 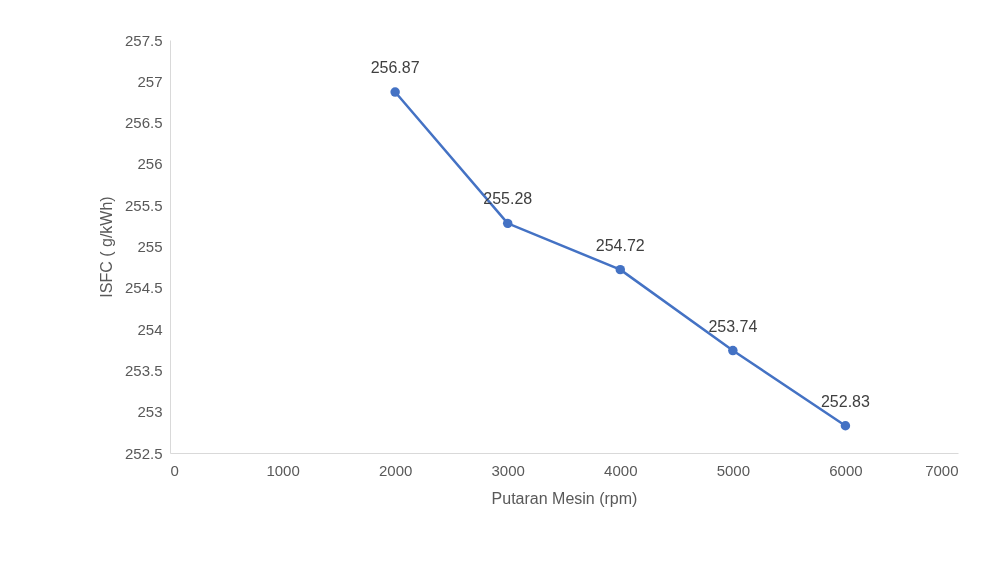 I want to click on y-tick-label: 255.5, so click(x=143, y=205).